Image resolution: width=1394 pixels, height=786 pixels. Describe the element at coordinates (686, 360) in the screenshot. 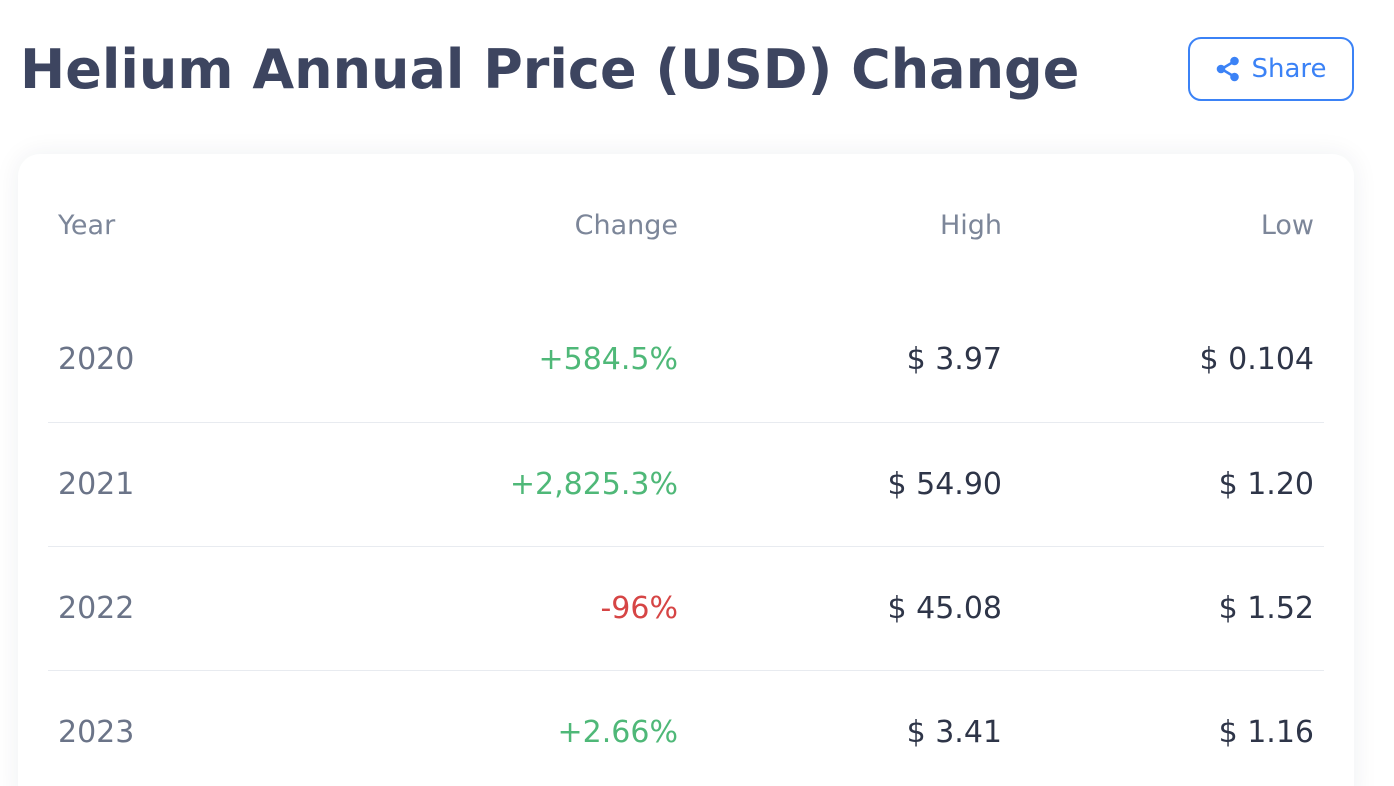

I see `table-row: 2020 +584.5% $ 3.97 $ 0.104` at that location.